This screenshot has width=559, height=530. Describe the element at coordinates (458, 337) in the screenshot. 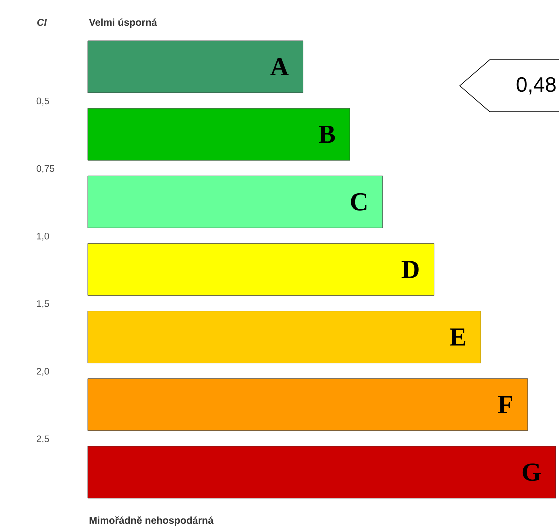

I see `y-tick-label: E` at that location.